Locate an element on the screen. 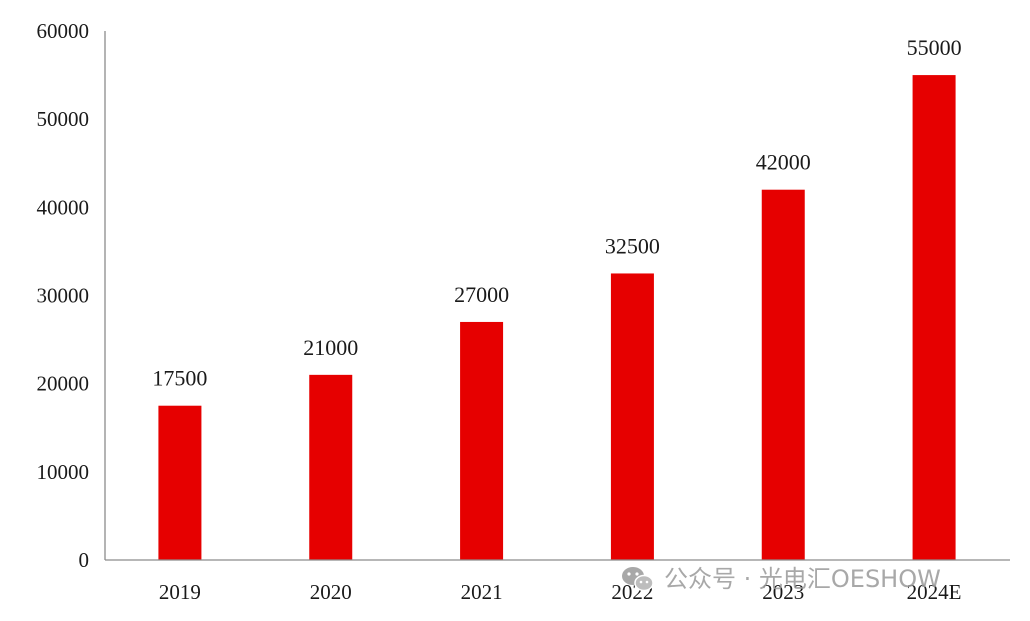 This screenshot has width=1030, height=621. y-tick-label: 40000 is located at coordinates (63, 207).